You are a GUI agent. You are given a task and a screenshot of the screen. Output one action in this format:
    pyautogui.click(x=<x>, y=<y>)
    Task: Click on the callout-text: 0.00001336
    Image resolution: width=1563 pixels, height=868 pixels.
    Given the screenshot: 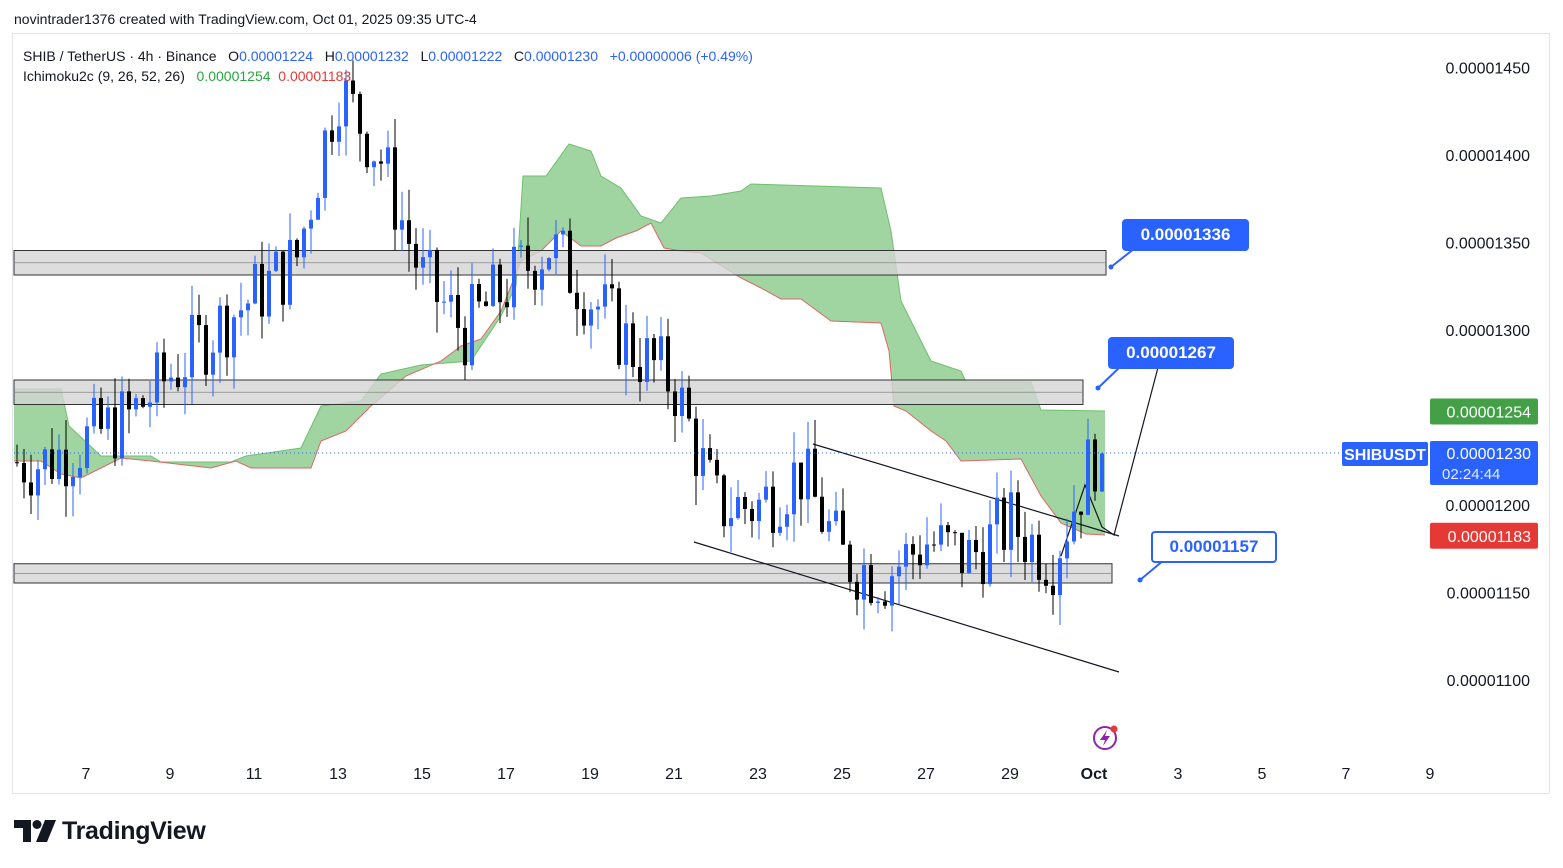 What is the action you would take?
    pyautogui.click(x=1186, y=234)
    